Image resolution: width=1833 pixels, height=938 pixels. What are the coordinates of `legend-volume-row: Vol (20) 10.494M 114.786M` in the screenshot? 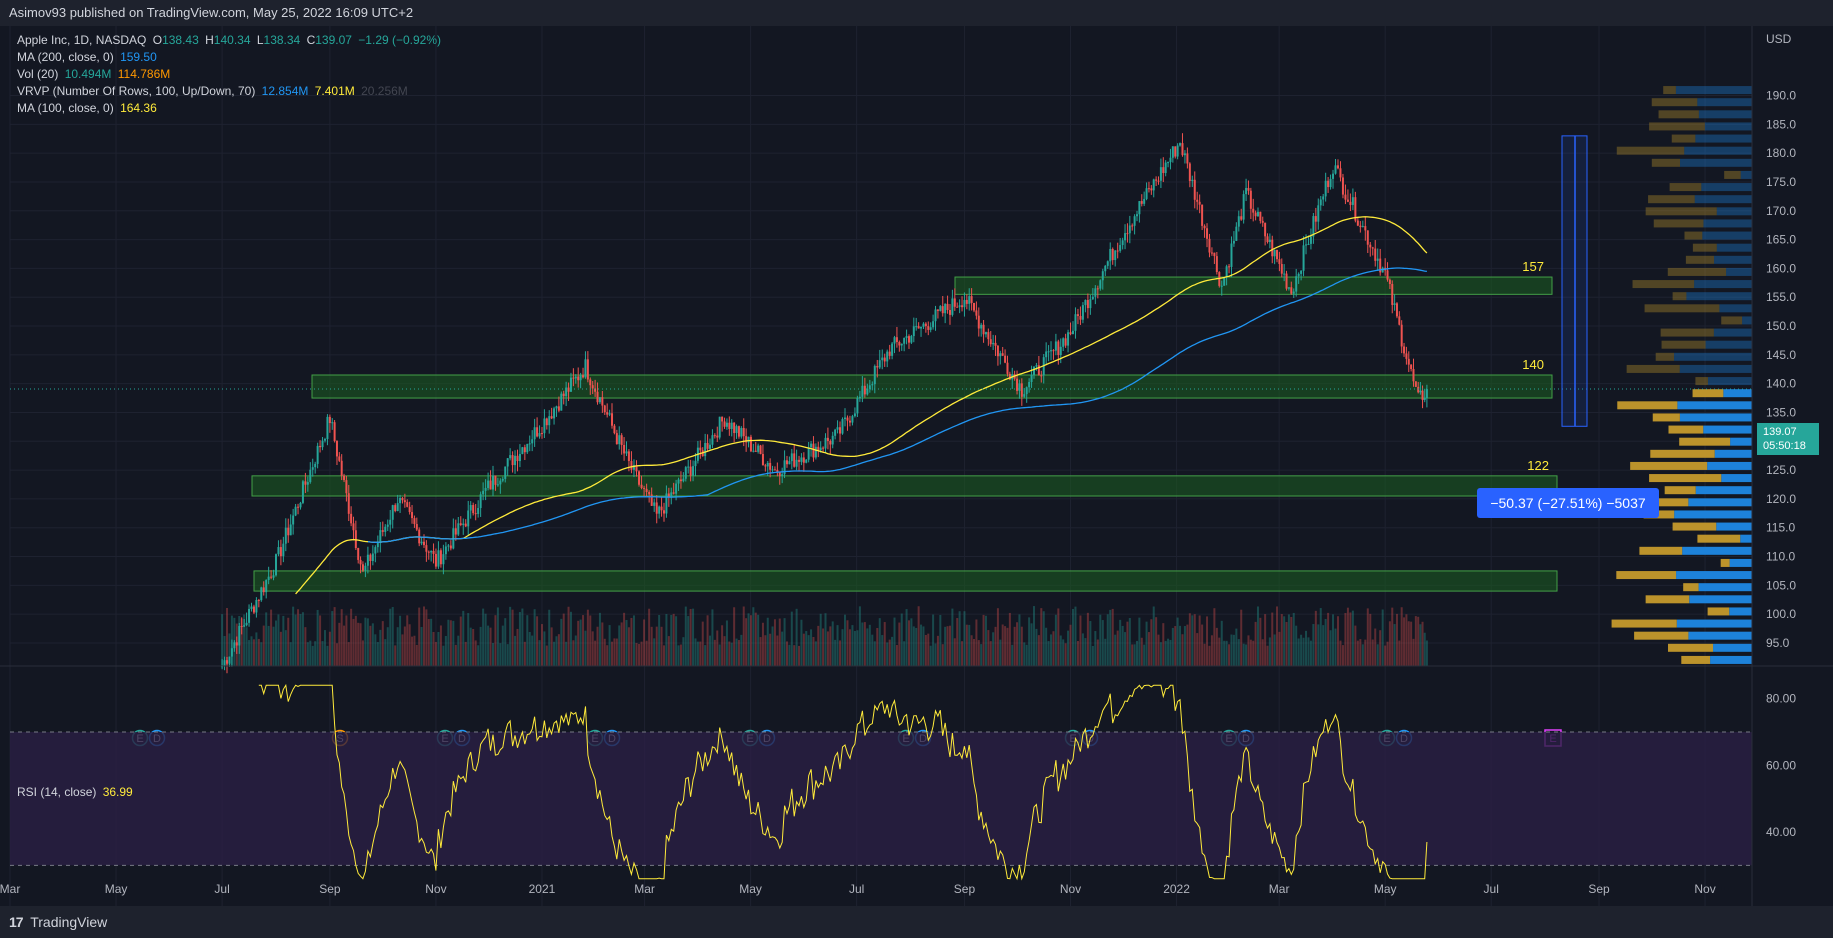 It's located at (95, 74).